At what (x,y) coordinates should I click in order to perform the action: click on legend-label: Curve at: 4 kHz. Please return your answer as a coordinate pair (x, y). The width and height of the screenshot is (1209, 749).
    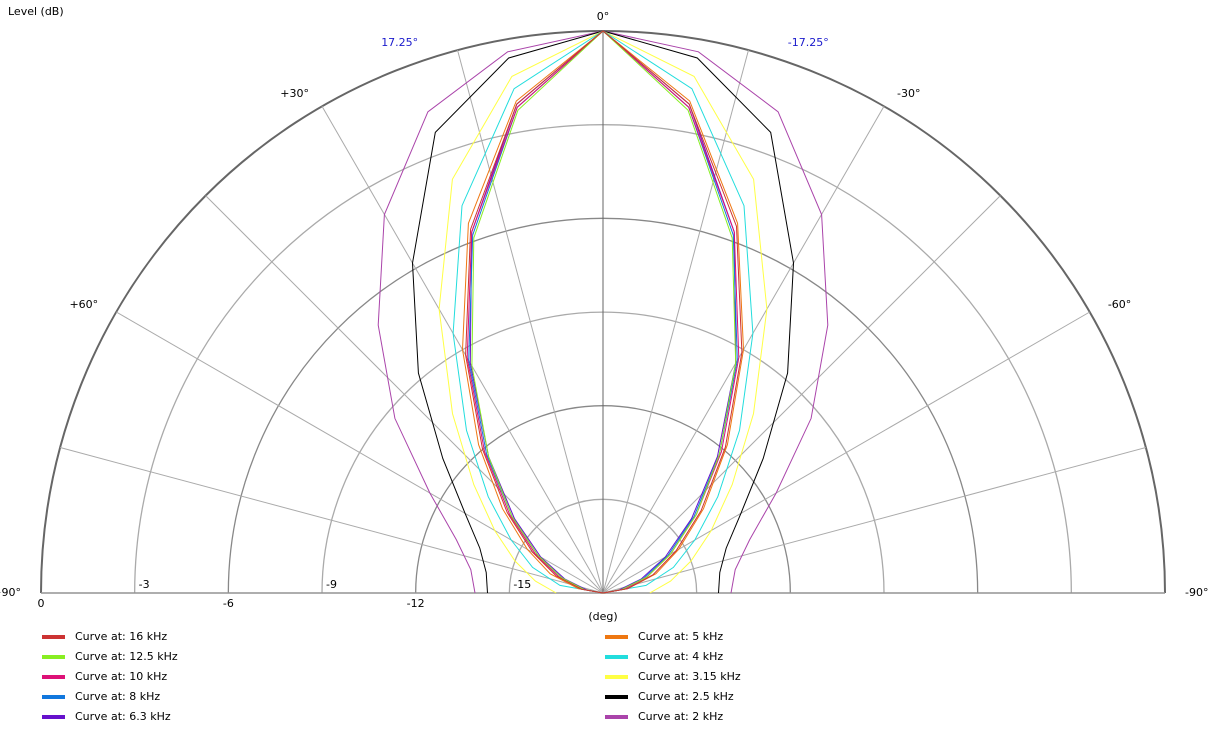
    Looking at the image, I should click on (680, 656).